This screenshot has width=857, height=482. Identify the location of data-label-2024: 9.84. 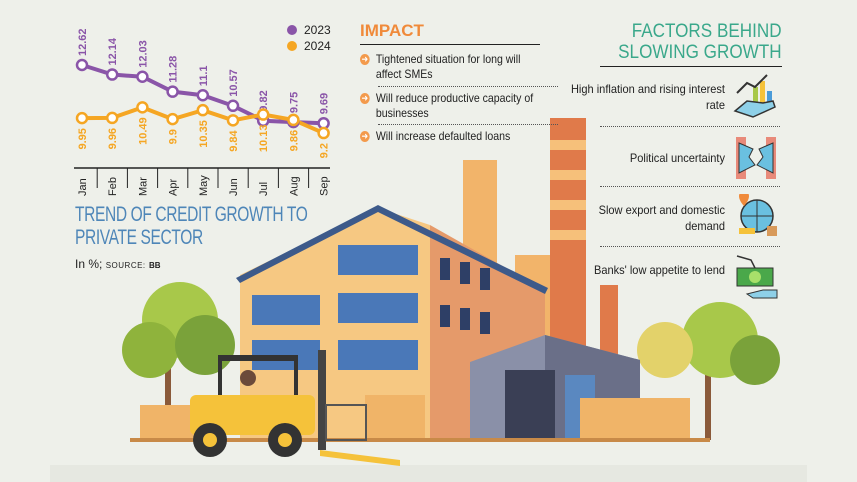
(234, 140).